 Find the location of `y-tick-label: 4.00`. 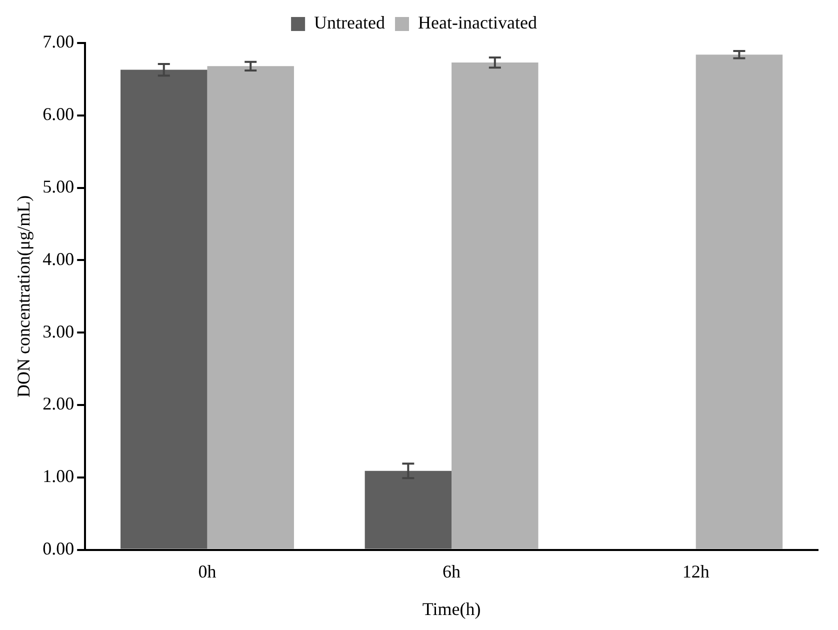

y-tick-label: 4.00 is located at coordinates (58, 258).